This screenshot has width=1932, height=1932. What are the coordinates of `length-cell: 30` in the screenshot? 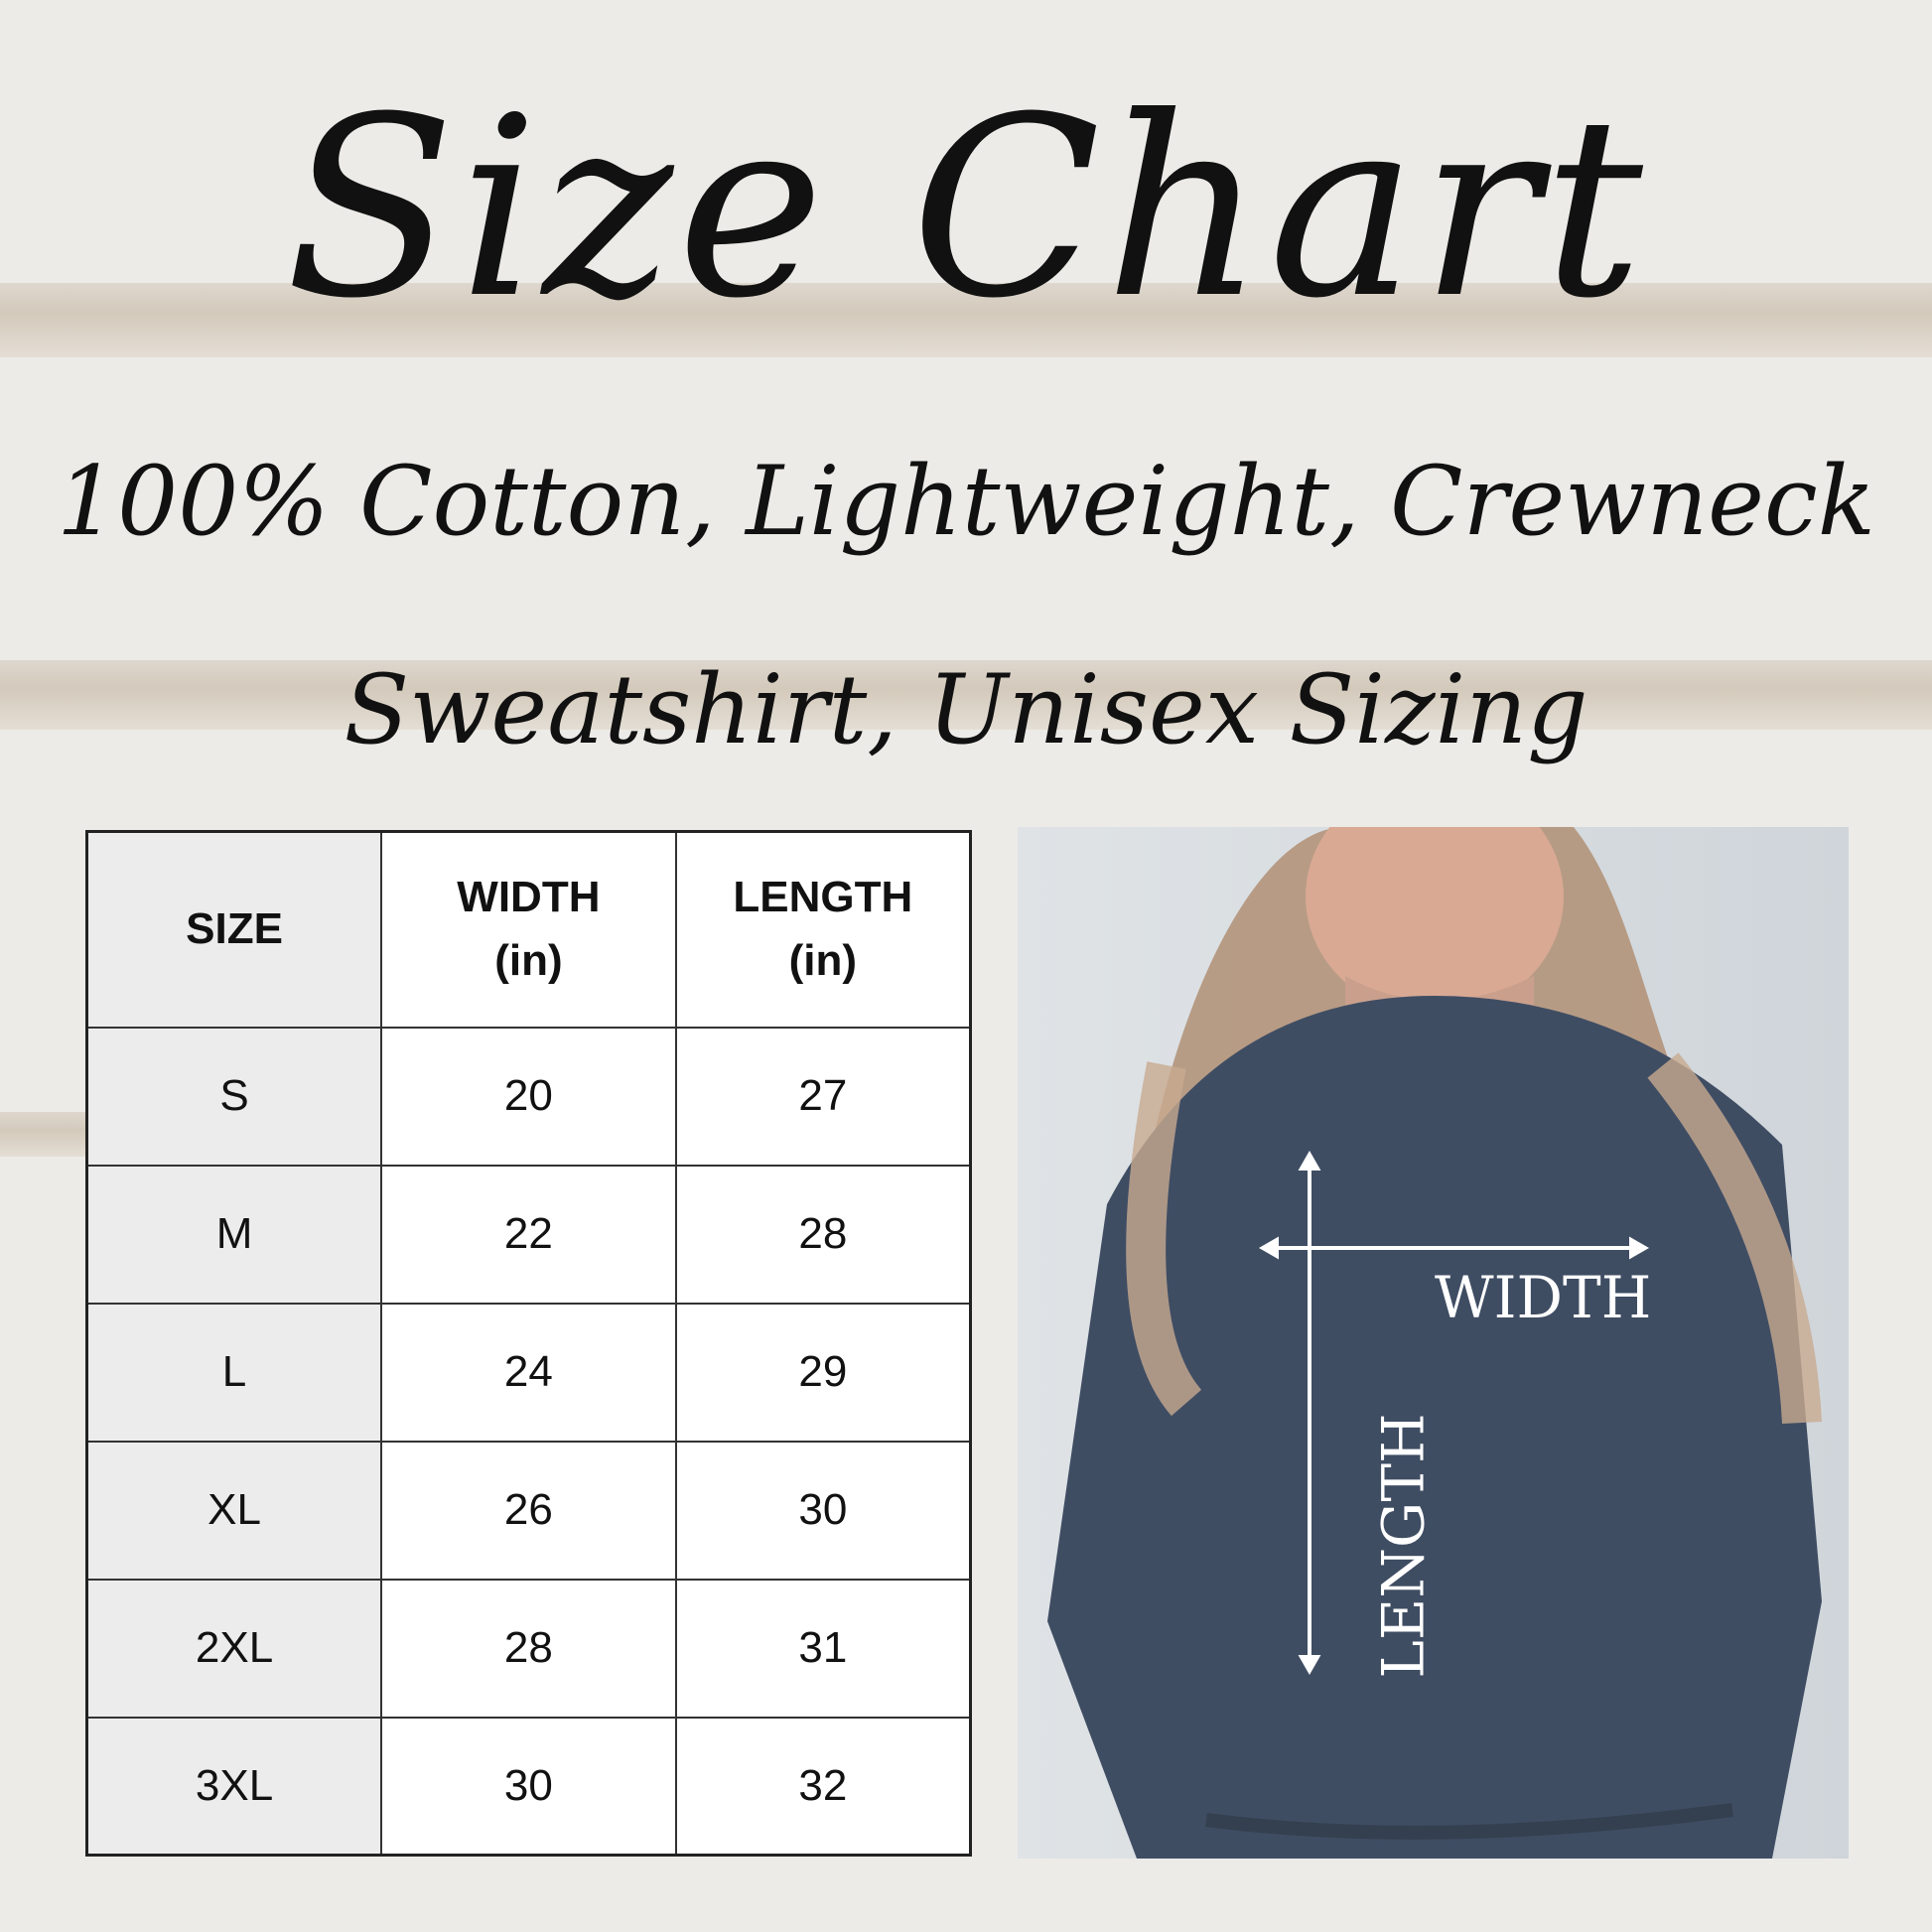 It's located at (823, 1510).